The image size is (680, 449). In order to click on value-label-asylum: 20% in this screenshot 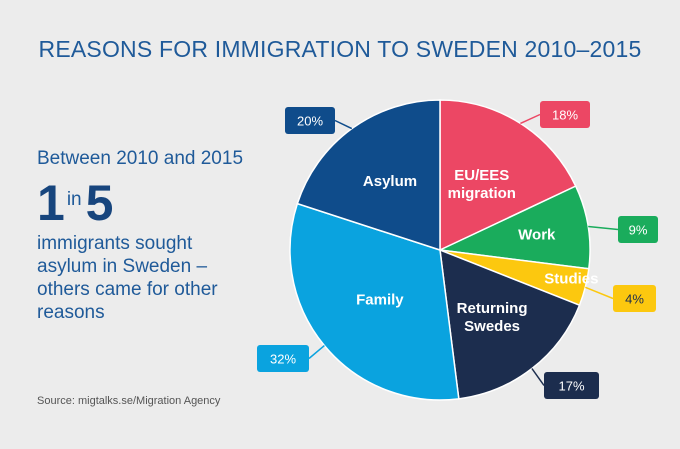, I will do `click(310, 121)`.